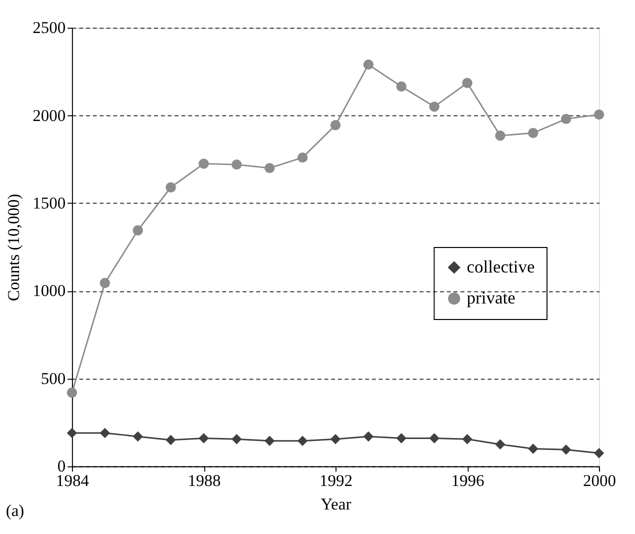 Image resolution: width=635 pixels, height=534 pixels. What do you see at coordinates (599, 480) in the screenshot?
I see `x-tick-label: 2000` at bounding box center [599, 480].